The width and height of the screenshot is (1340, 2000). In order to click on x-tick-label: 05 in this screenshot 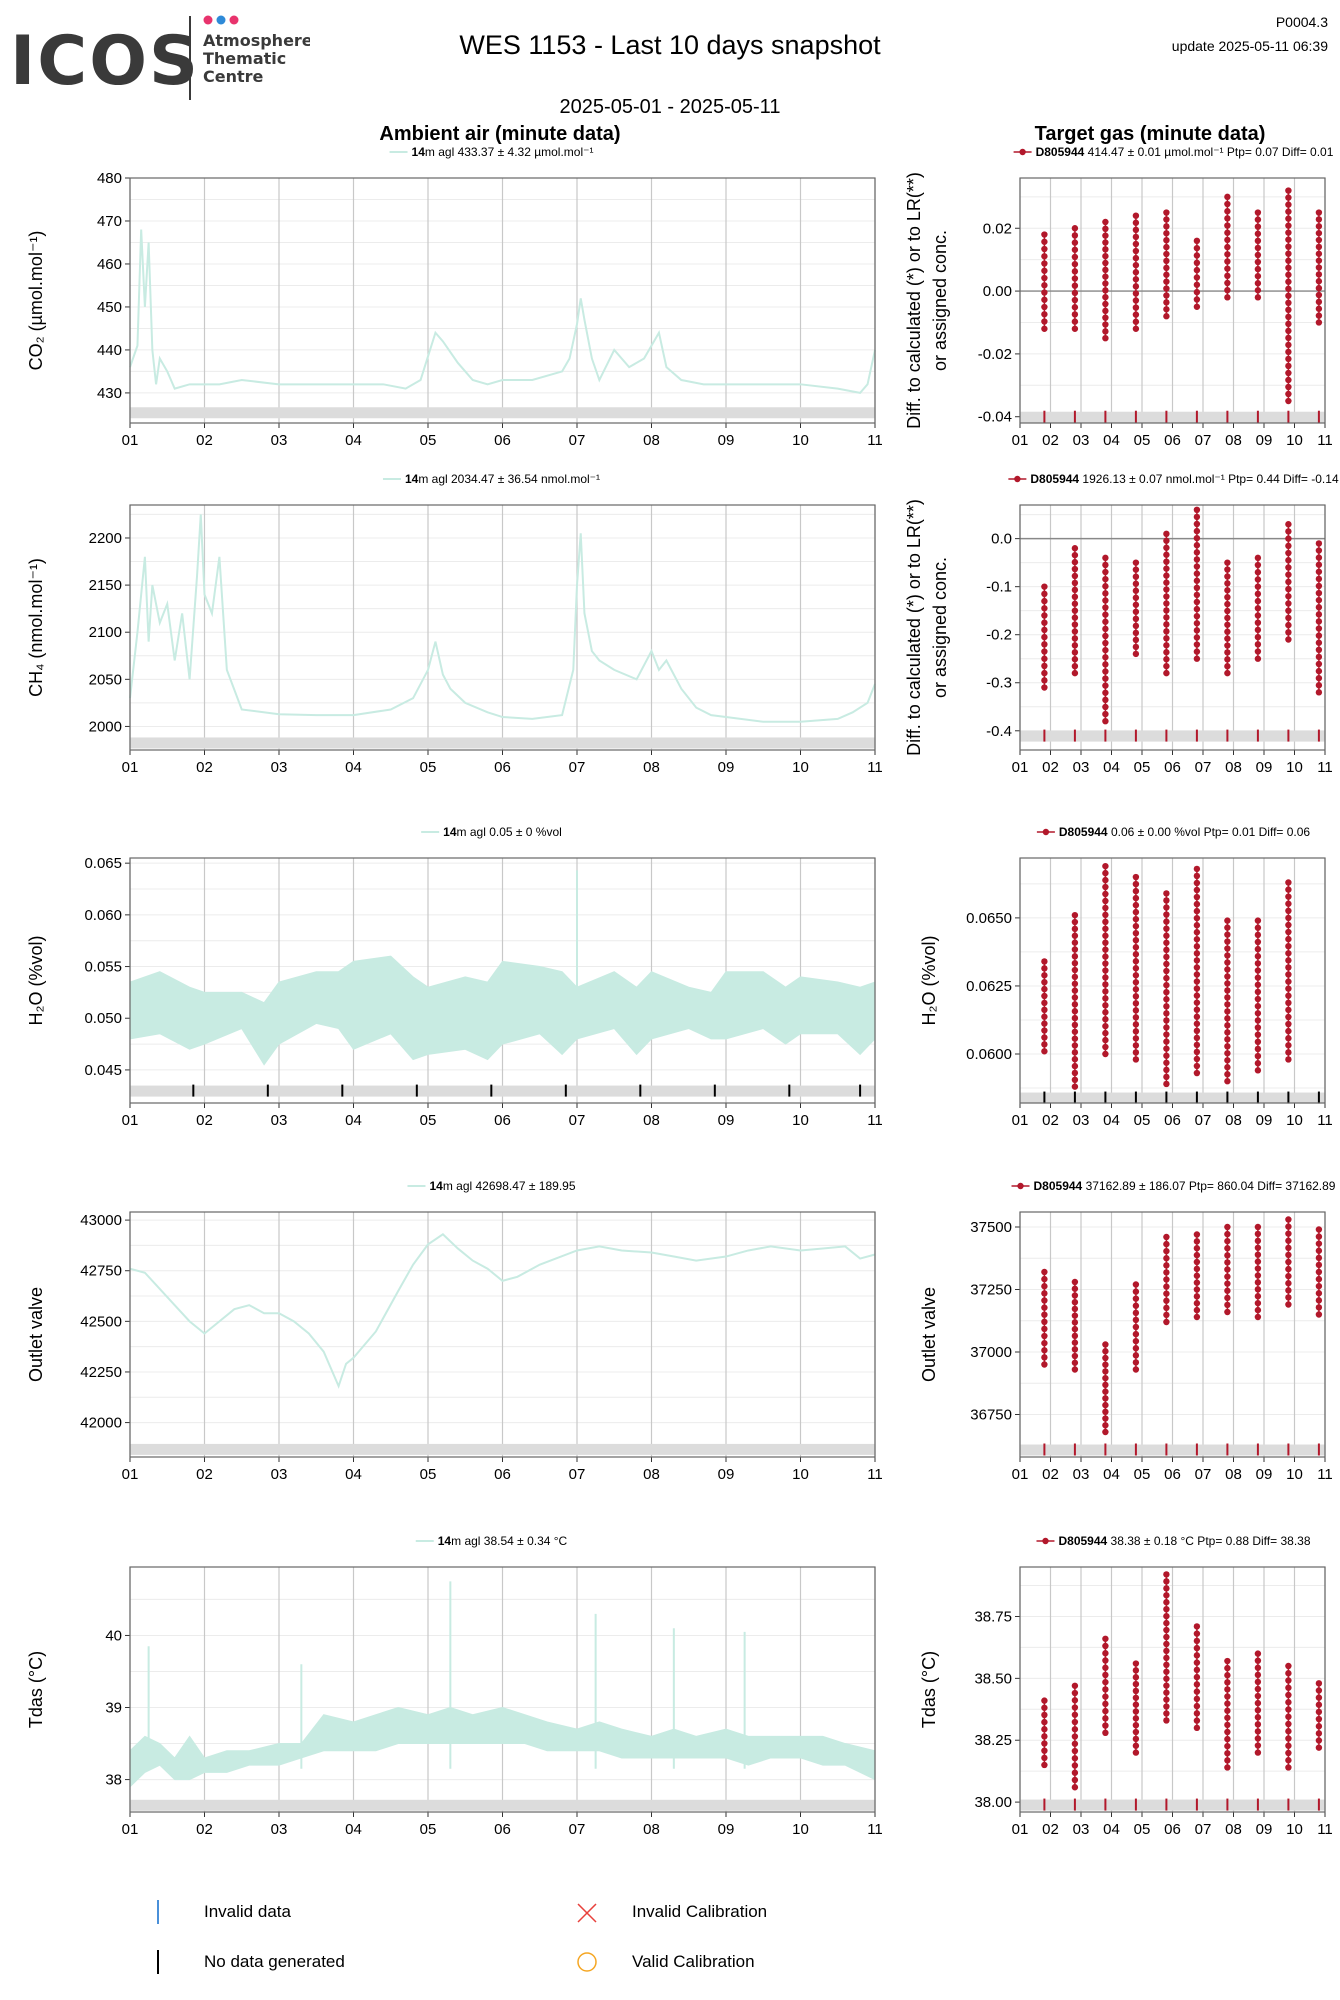, I will do `click(1142, 767)`.